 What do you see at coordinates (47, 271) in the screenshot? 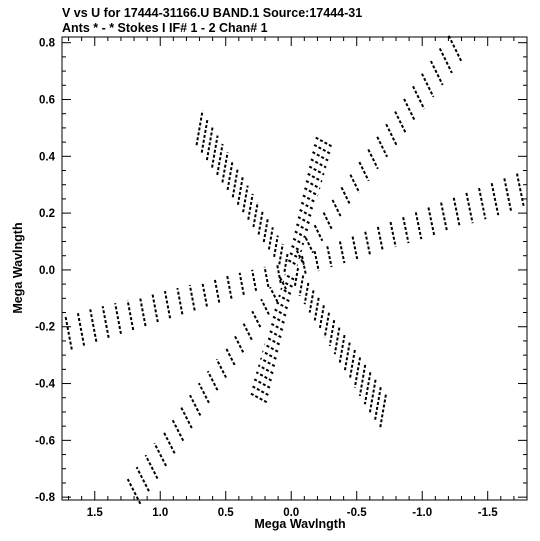
I see `y-tick-label: 0.0` at bounding box center [47, 271].